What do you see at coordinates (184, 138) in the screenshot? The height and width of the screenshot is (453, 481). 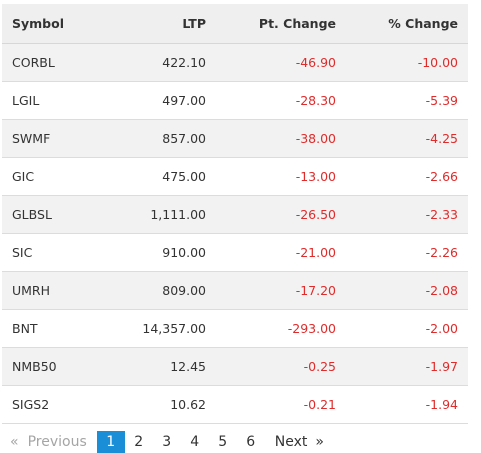 I see `ltp-cell: 857.00` at bounding box center [184, 138].